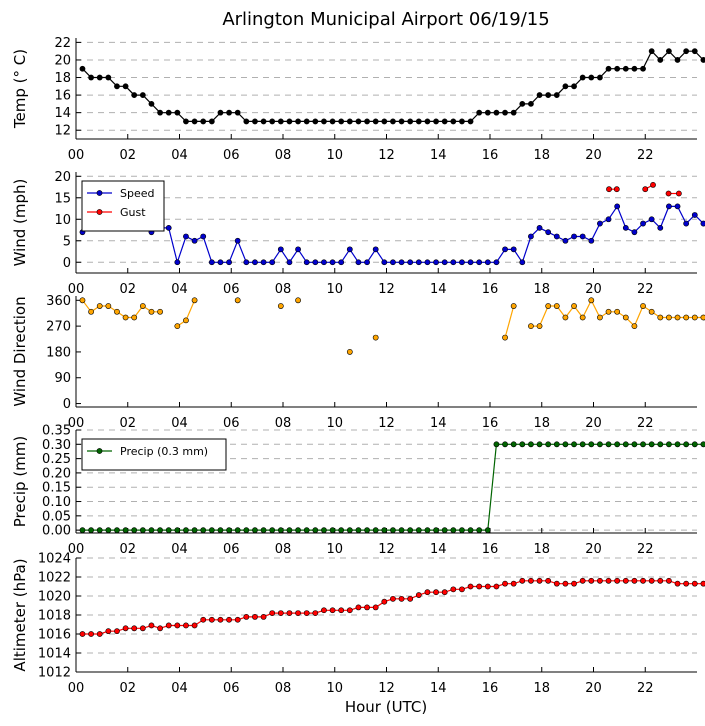  I want to click on y-tick-label: 1018, so click(54, 616).